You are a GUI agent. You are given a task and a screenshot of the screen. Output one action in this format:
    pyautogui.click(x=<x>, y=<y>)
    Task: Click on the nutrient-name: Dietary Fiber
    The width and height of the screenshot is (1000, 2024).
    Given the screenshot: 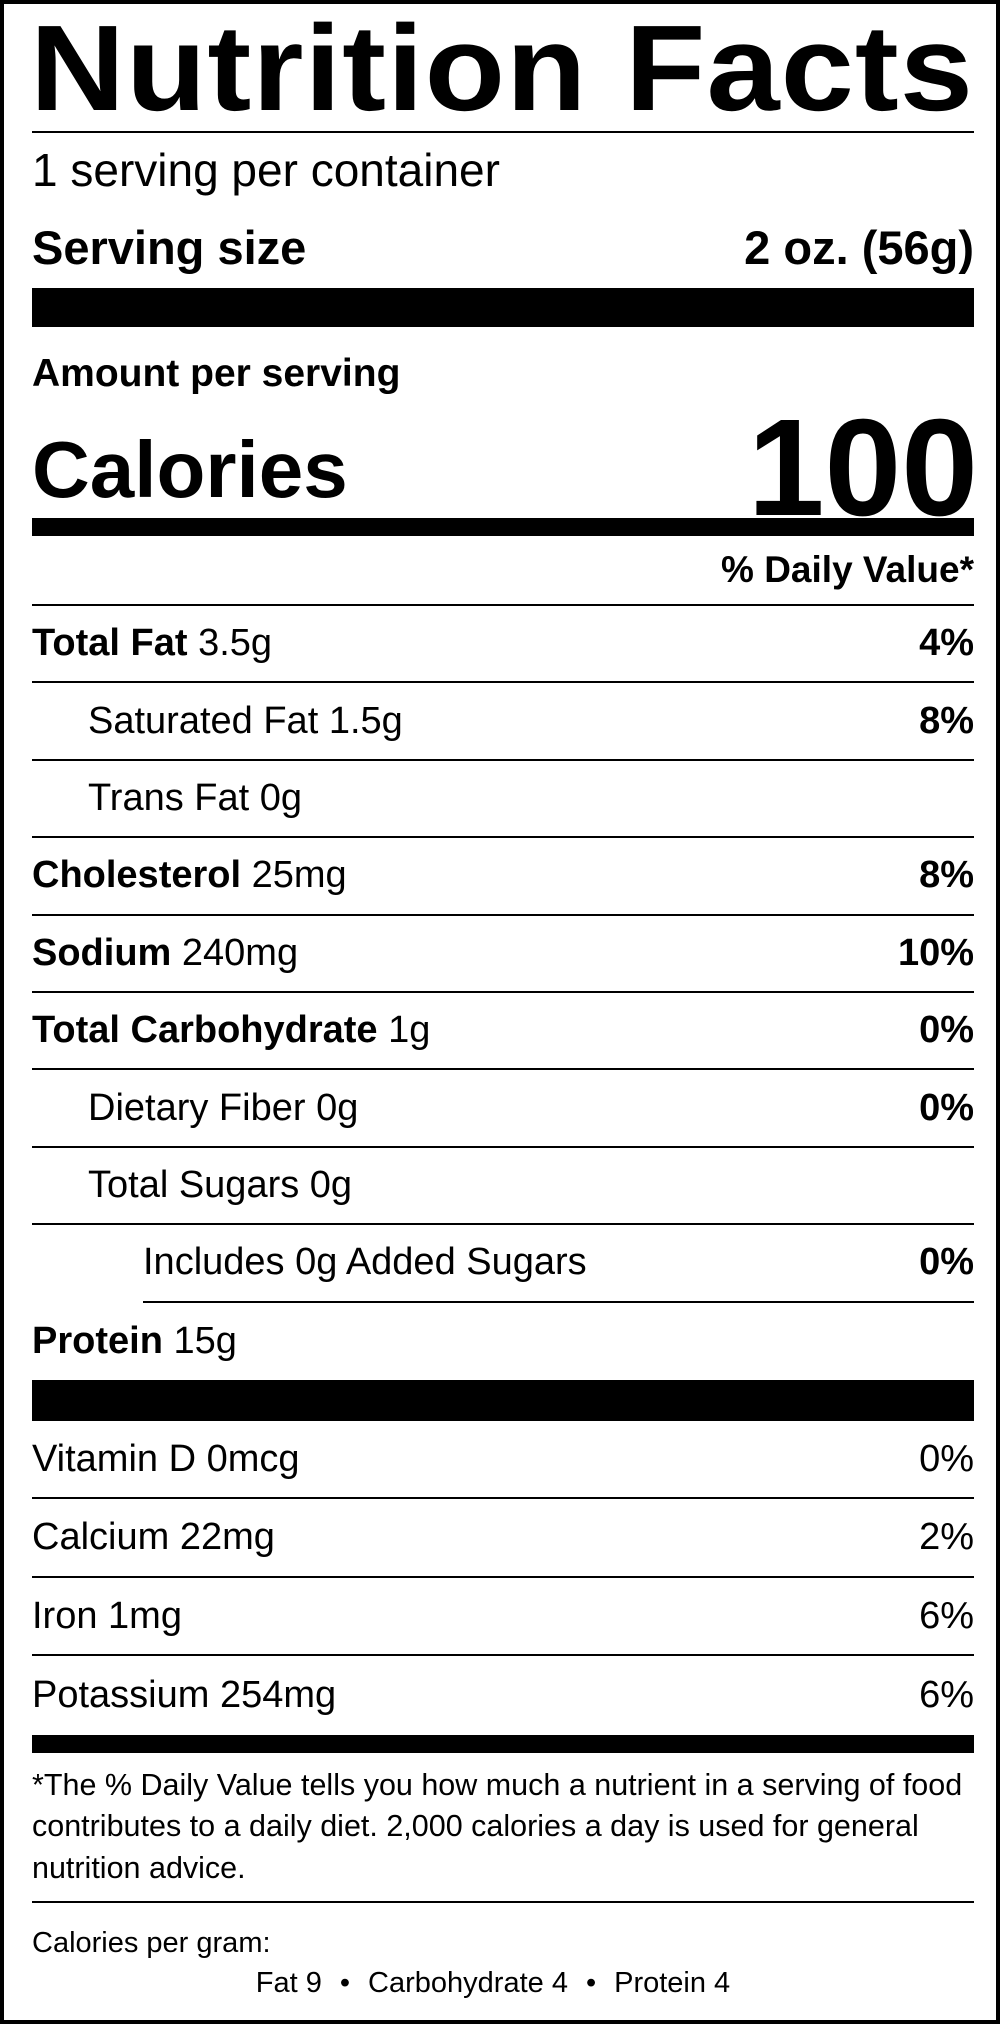 What is the action you would take?
    pyautogui.click(x=197, y=1107)
    